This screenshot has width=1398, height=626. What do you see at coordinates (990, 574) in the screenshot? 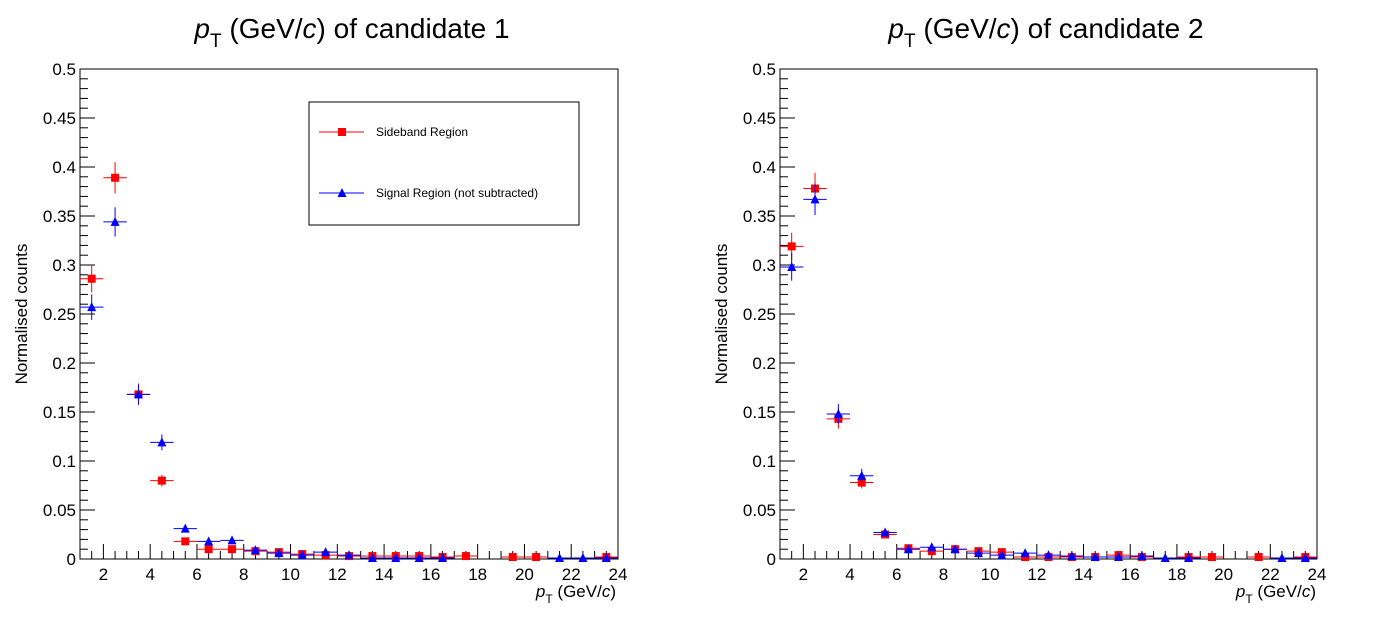
I see `x-tick-label: 10` at bounding box center [990, 574].